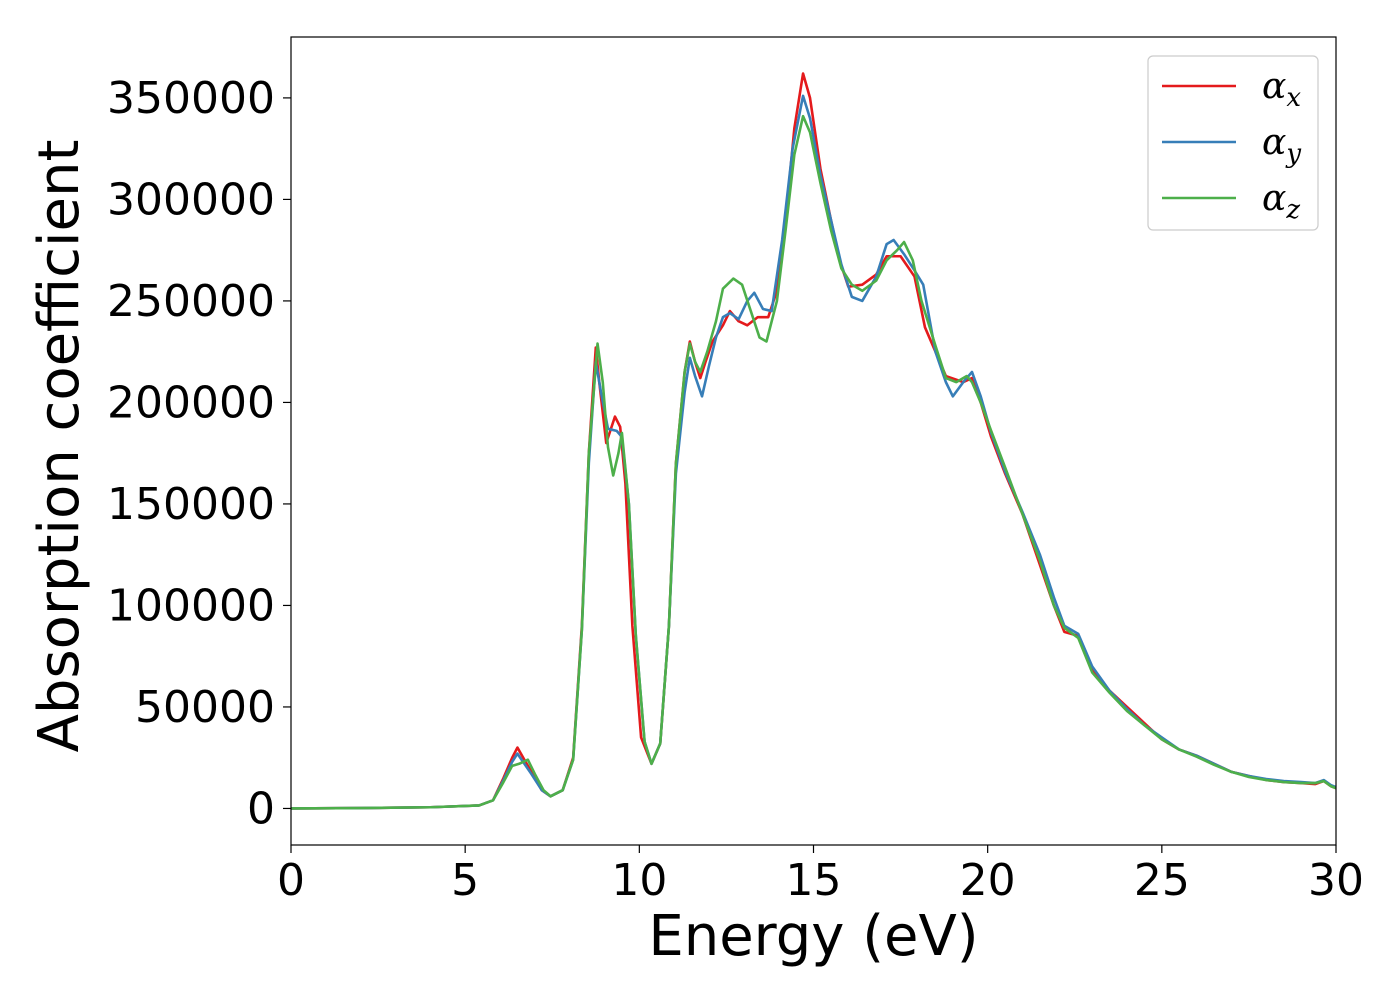 The height and width of the screenshot is (1000, 1400). Describe the element at coordinates (291, 880) in the screenshot. I see `x-tick-label: 0` at that location.